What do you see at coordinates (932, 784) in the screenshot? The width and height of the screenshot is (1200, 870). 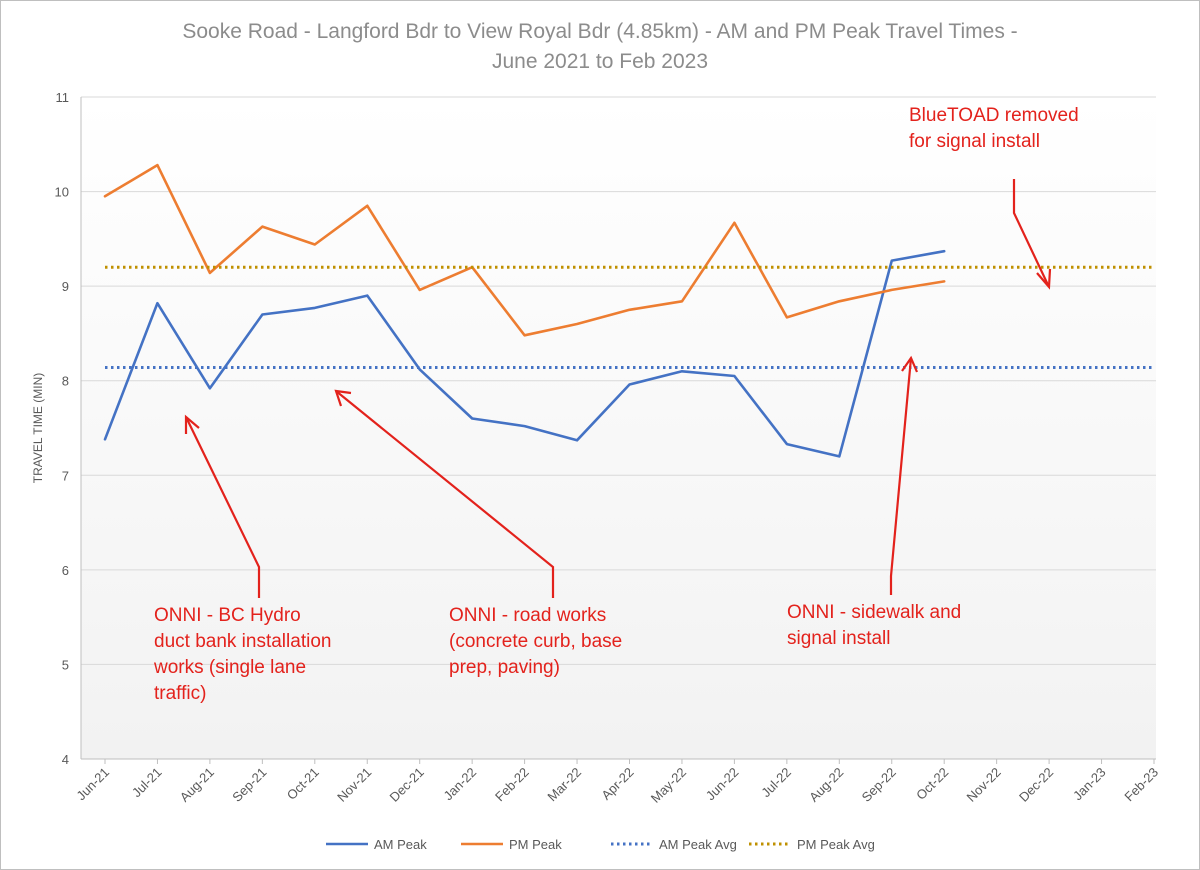 I see `x-tick-label: Oct-22` at bounding box center [932, 784].